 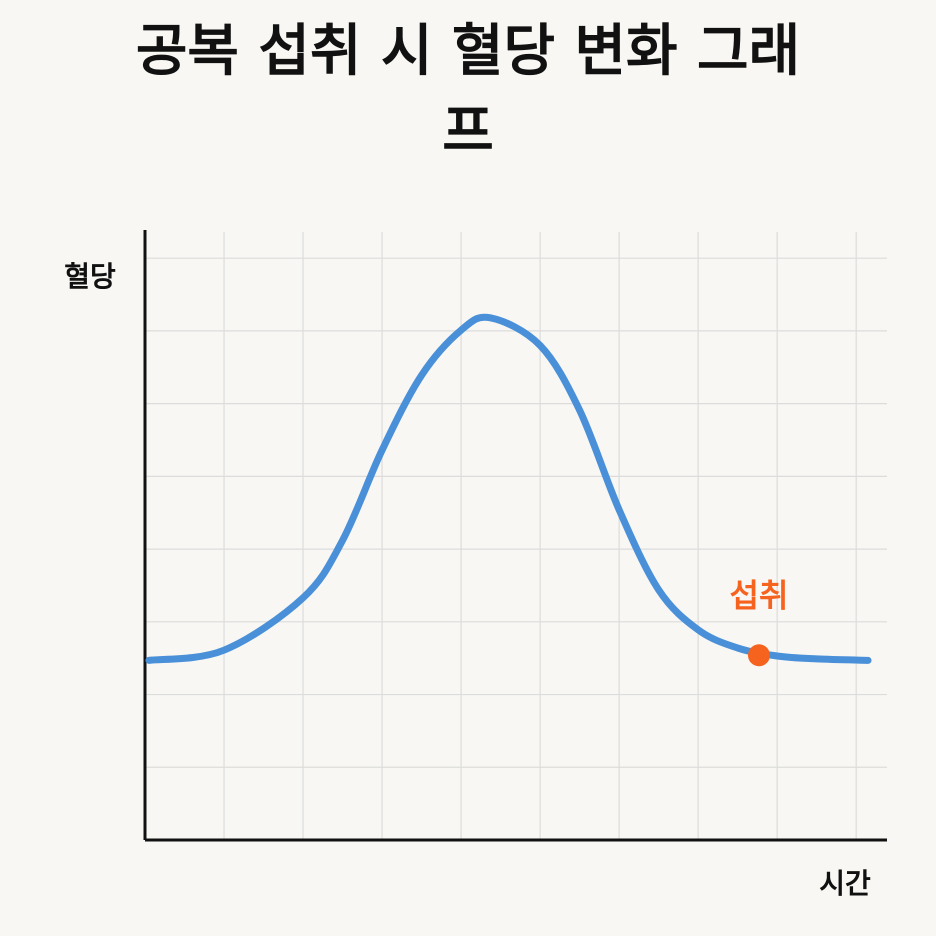 What do you see at coordinates (759, 595) in the screenshot?
I see `annotation-label: 섭취` at bounding box center [759, 595].